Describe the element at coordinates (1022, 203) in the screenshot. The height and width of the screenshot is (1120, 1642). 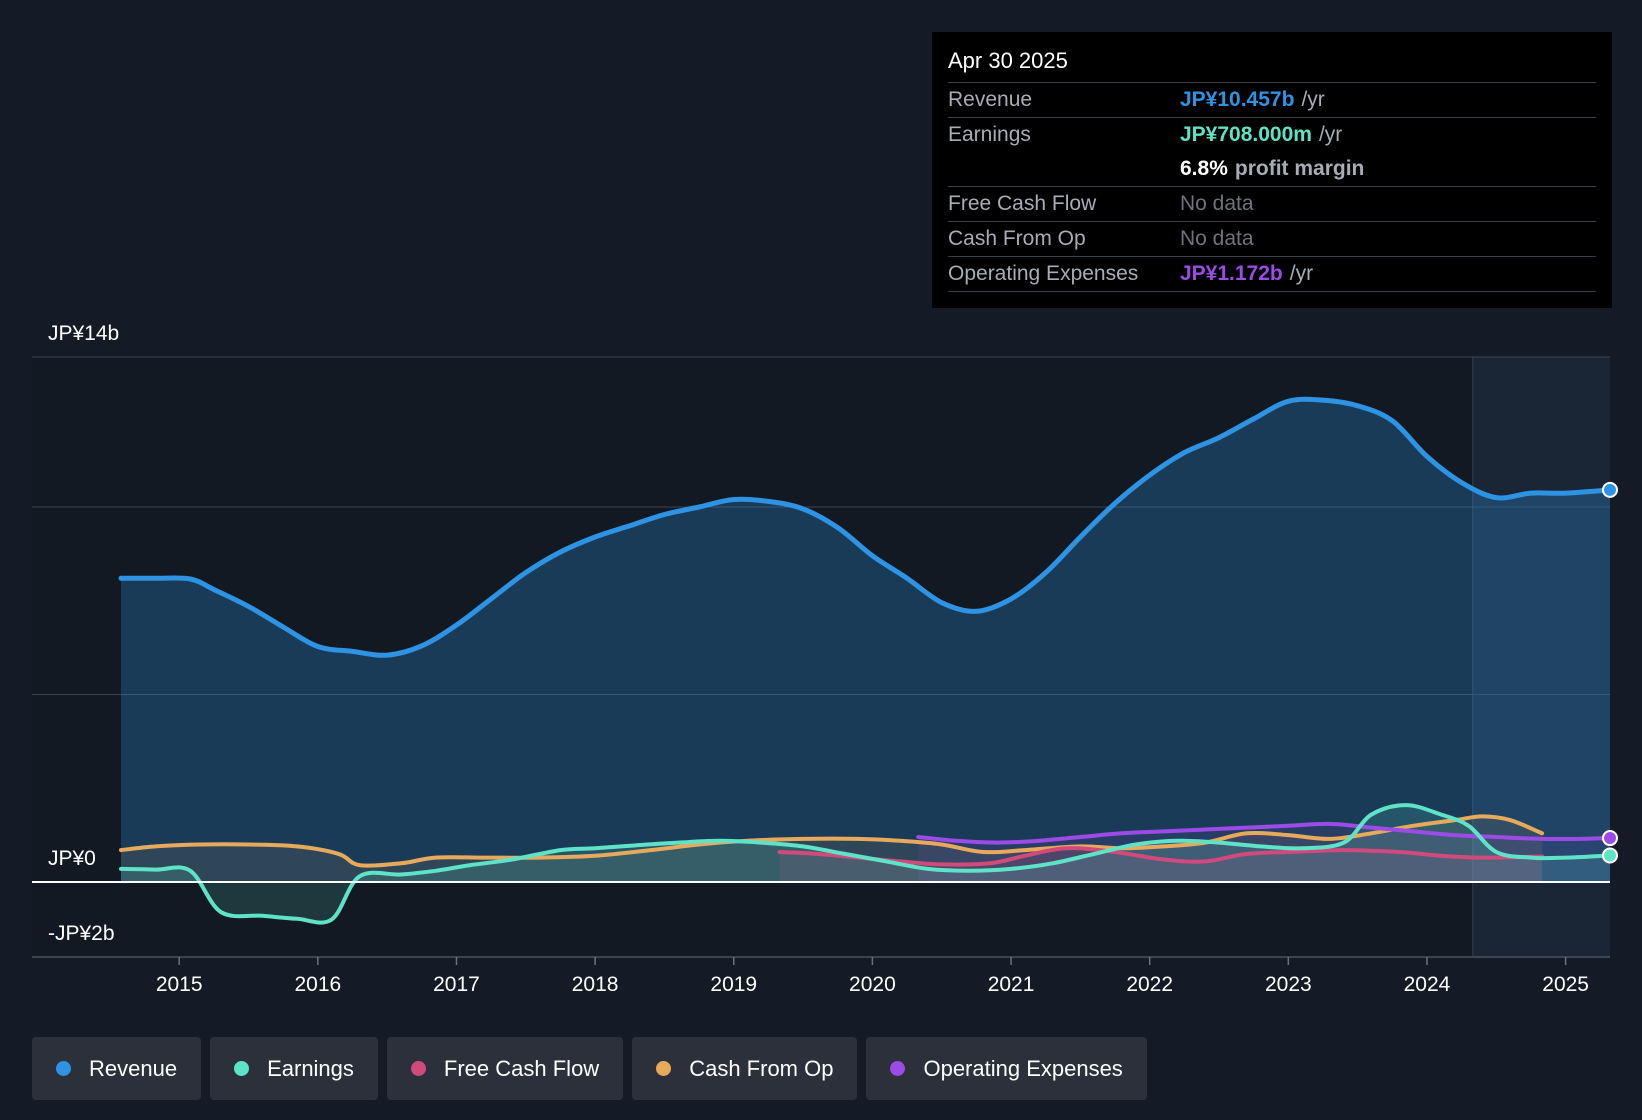
I see `tooltip-label-fcf: Free Cash Flow` at that location.